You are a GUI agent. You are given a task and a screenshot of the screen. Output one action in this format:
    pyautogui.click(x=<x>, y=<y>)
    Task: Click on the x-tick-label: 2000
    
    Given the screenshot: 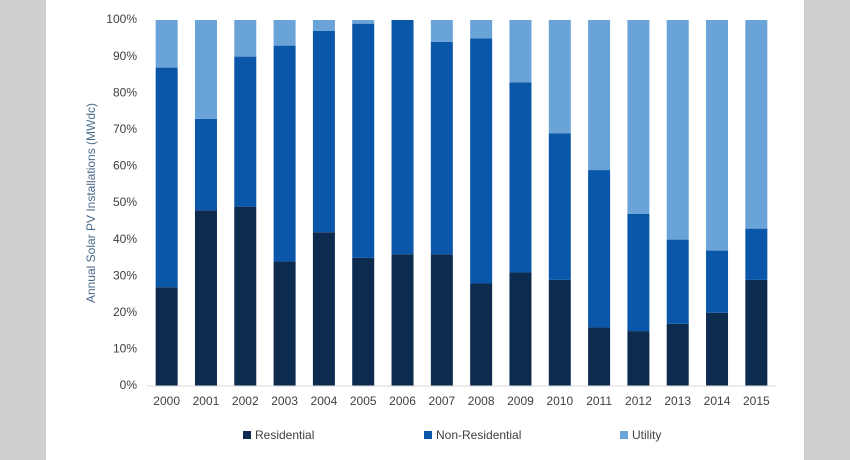 What is the action you would take?
    pyautogui.click(x=166, y=401)
    